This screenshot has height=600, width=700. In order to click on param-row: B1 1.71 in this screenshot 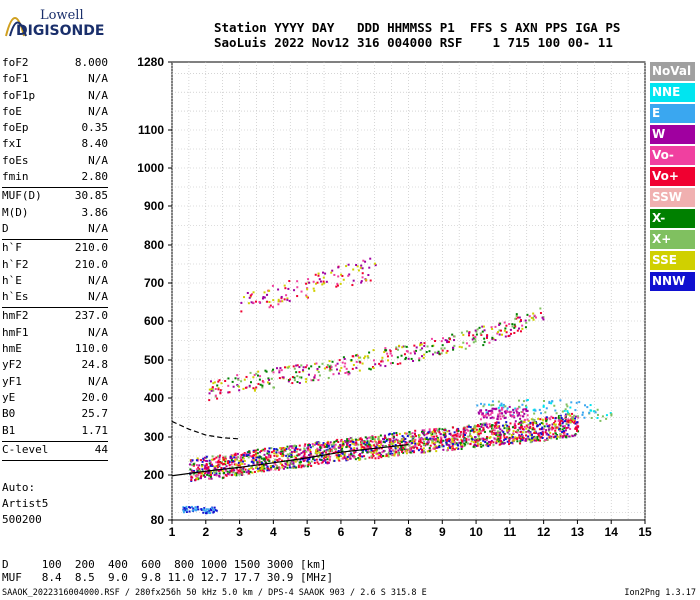, I will do `click(55, 432)`.